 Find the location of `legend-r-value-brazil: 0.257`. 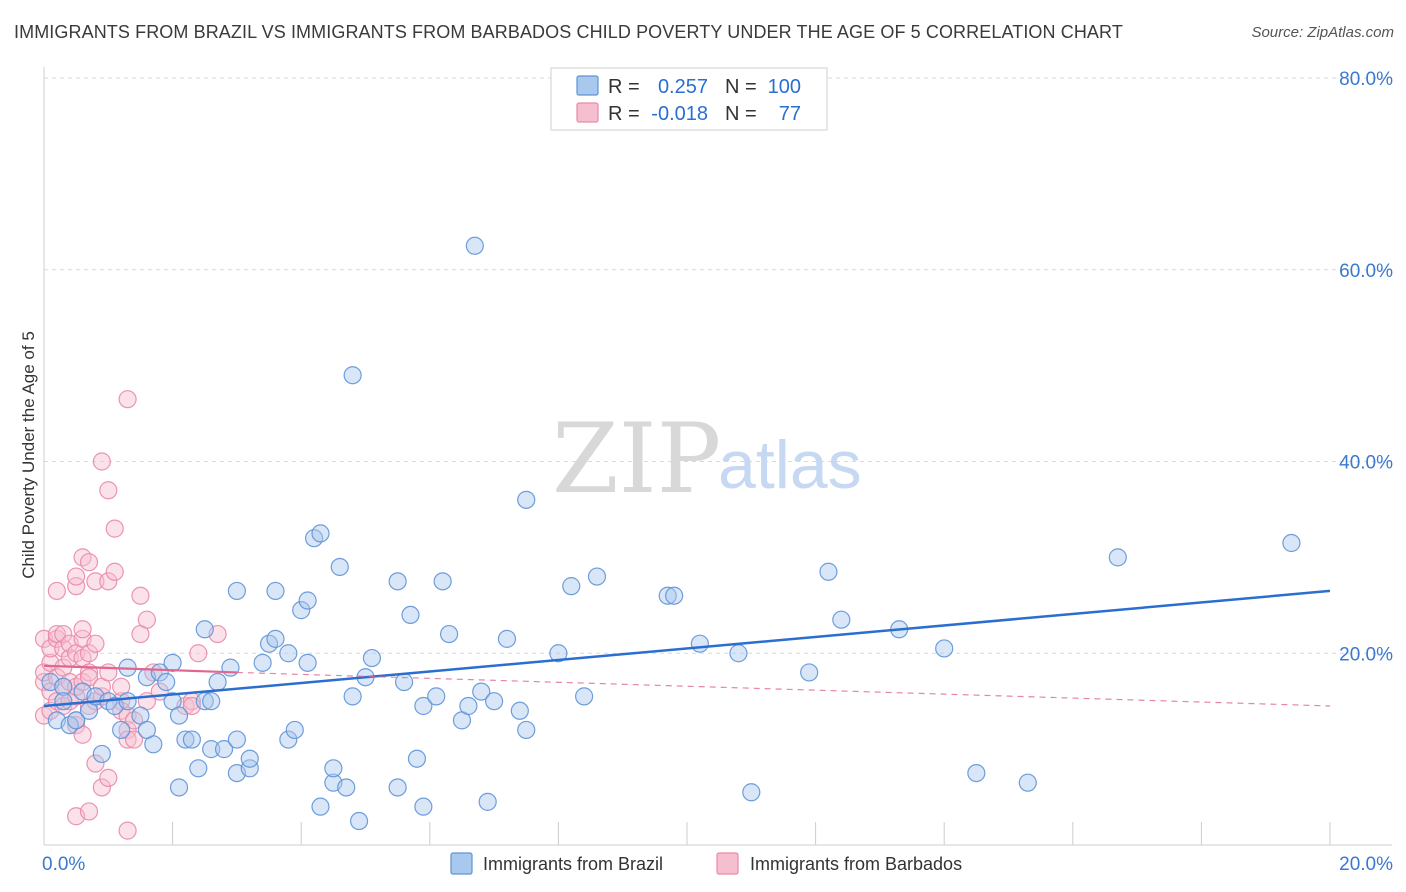

legend-r-value-brazil: 0.257 is located at coordinates (683, 87).